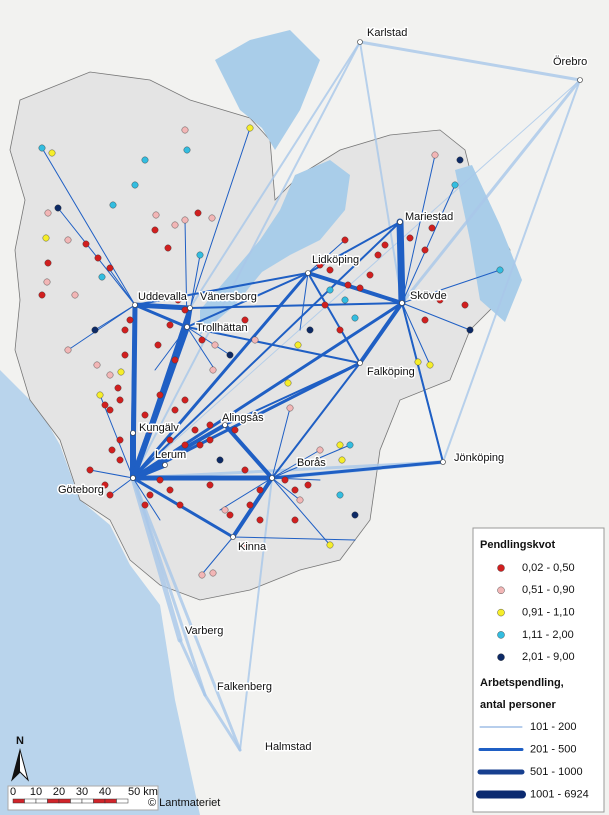 This screenshot has width=609, height=815. I want to click on place-label: Trollhättan, so click(222, 328).